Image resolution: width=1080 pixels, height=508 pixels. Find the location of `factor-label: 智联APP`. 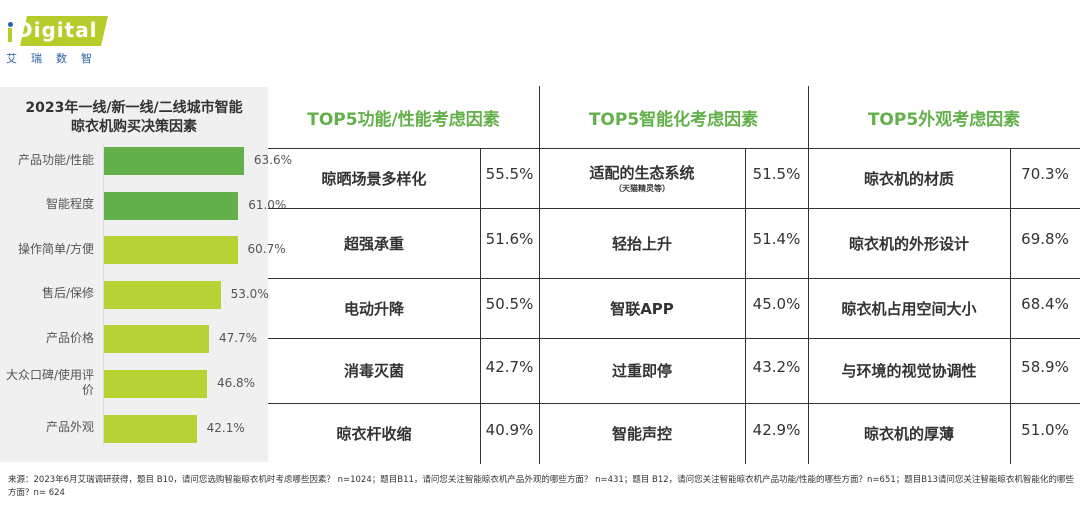

factor-label: 智联APP is located at coordinates (642, 308).